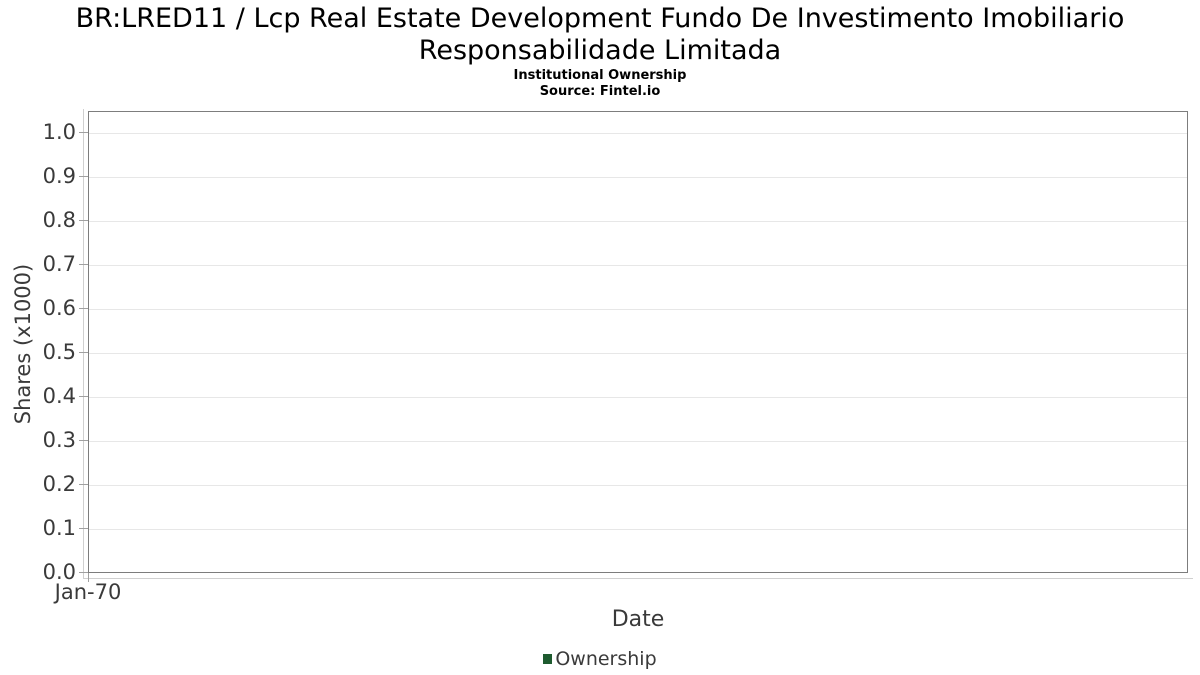 The height and width of the screenshot is (675, 1200). I want to click on chart-title-line2: Responsabilidade Limitada, so click(600, 50).